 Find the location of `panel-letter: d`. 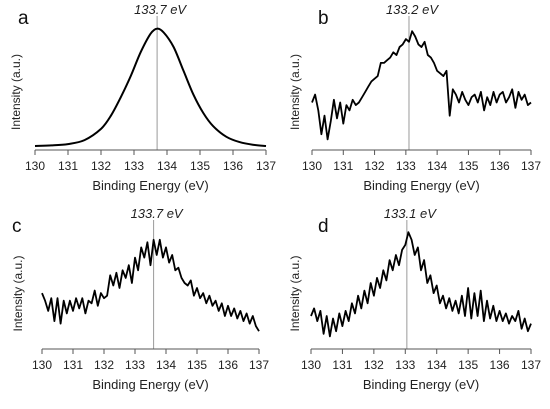

panel-letter: d is located at coordinates (323, 226).